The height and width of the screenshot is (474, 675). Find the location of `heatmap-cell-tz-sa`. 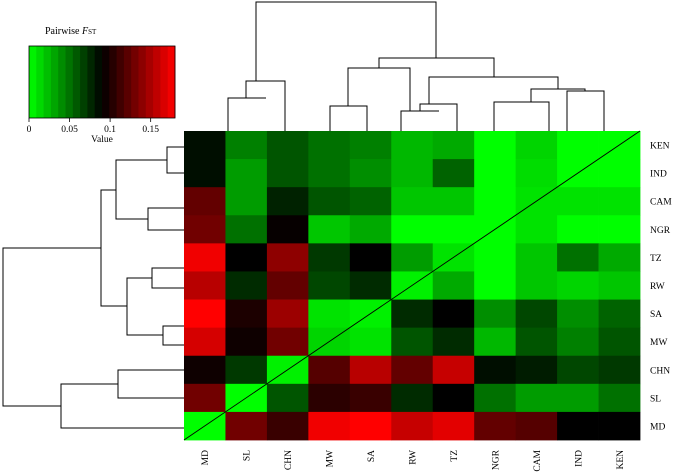

heatmap-cell-tz-sa is located at coordinates (370, 257).